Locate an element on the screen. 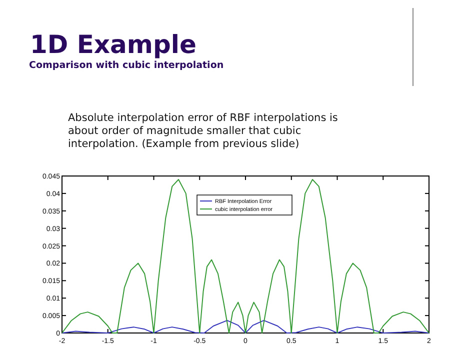 Image resolution: width=474 pixels, height=355 pixels. chart-title: 1D Example is located at coordinates (113, 44).